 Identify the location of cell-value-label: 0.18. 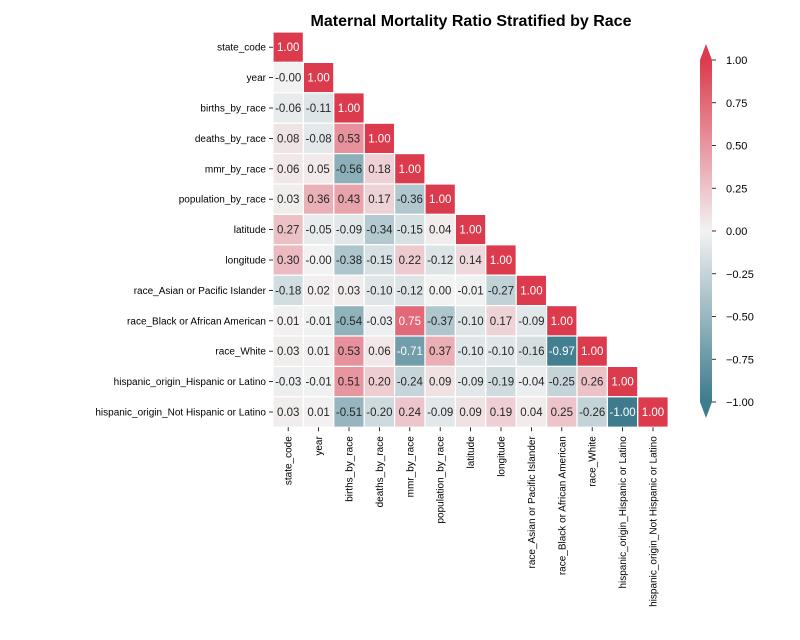
(379, 170).